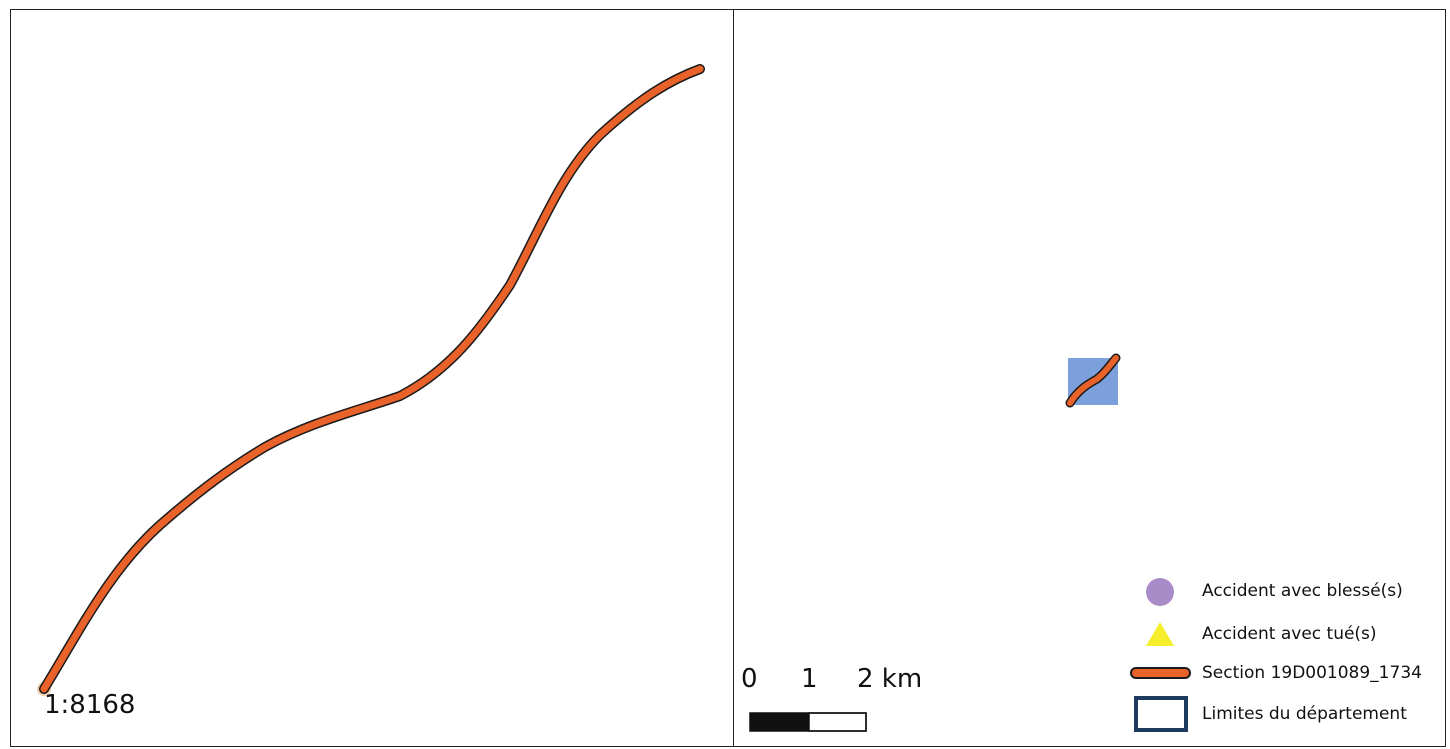 The width and height of the screenshot is (1450, 749). What do you see at coordinates (1289, 634) in the screenshot?
I see `legend-label-killed: Accident avec tué(s)` at bounding box center [1289, 634].